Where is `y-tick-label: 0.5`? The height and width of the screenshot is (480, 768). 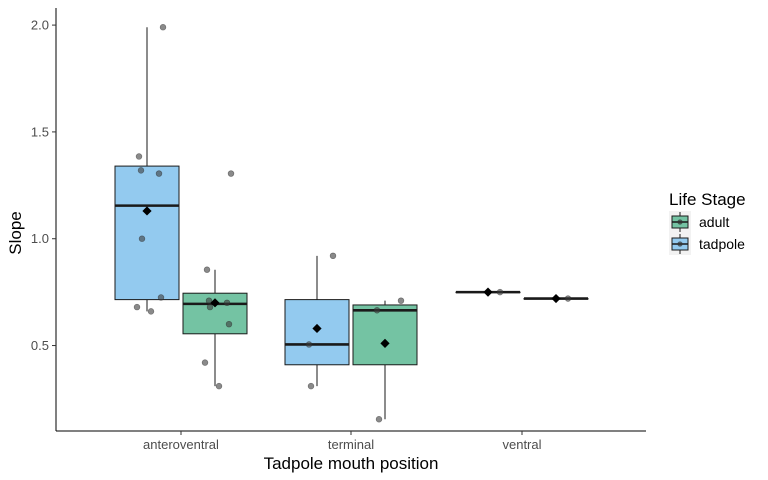 y-tick-label: 0.5 is located at coordinates (40, 345).